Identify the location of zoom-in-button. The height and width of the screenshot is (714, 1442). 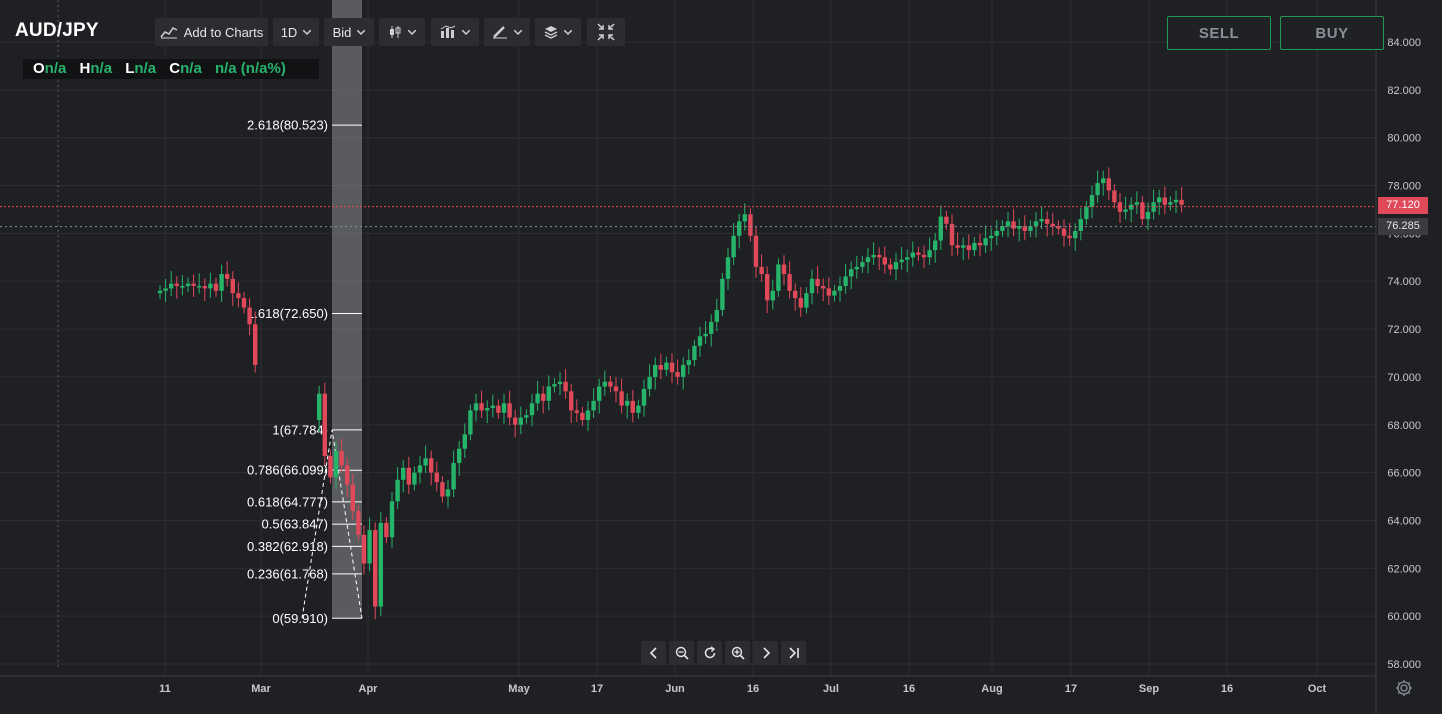
(737, 653).